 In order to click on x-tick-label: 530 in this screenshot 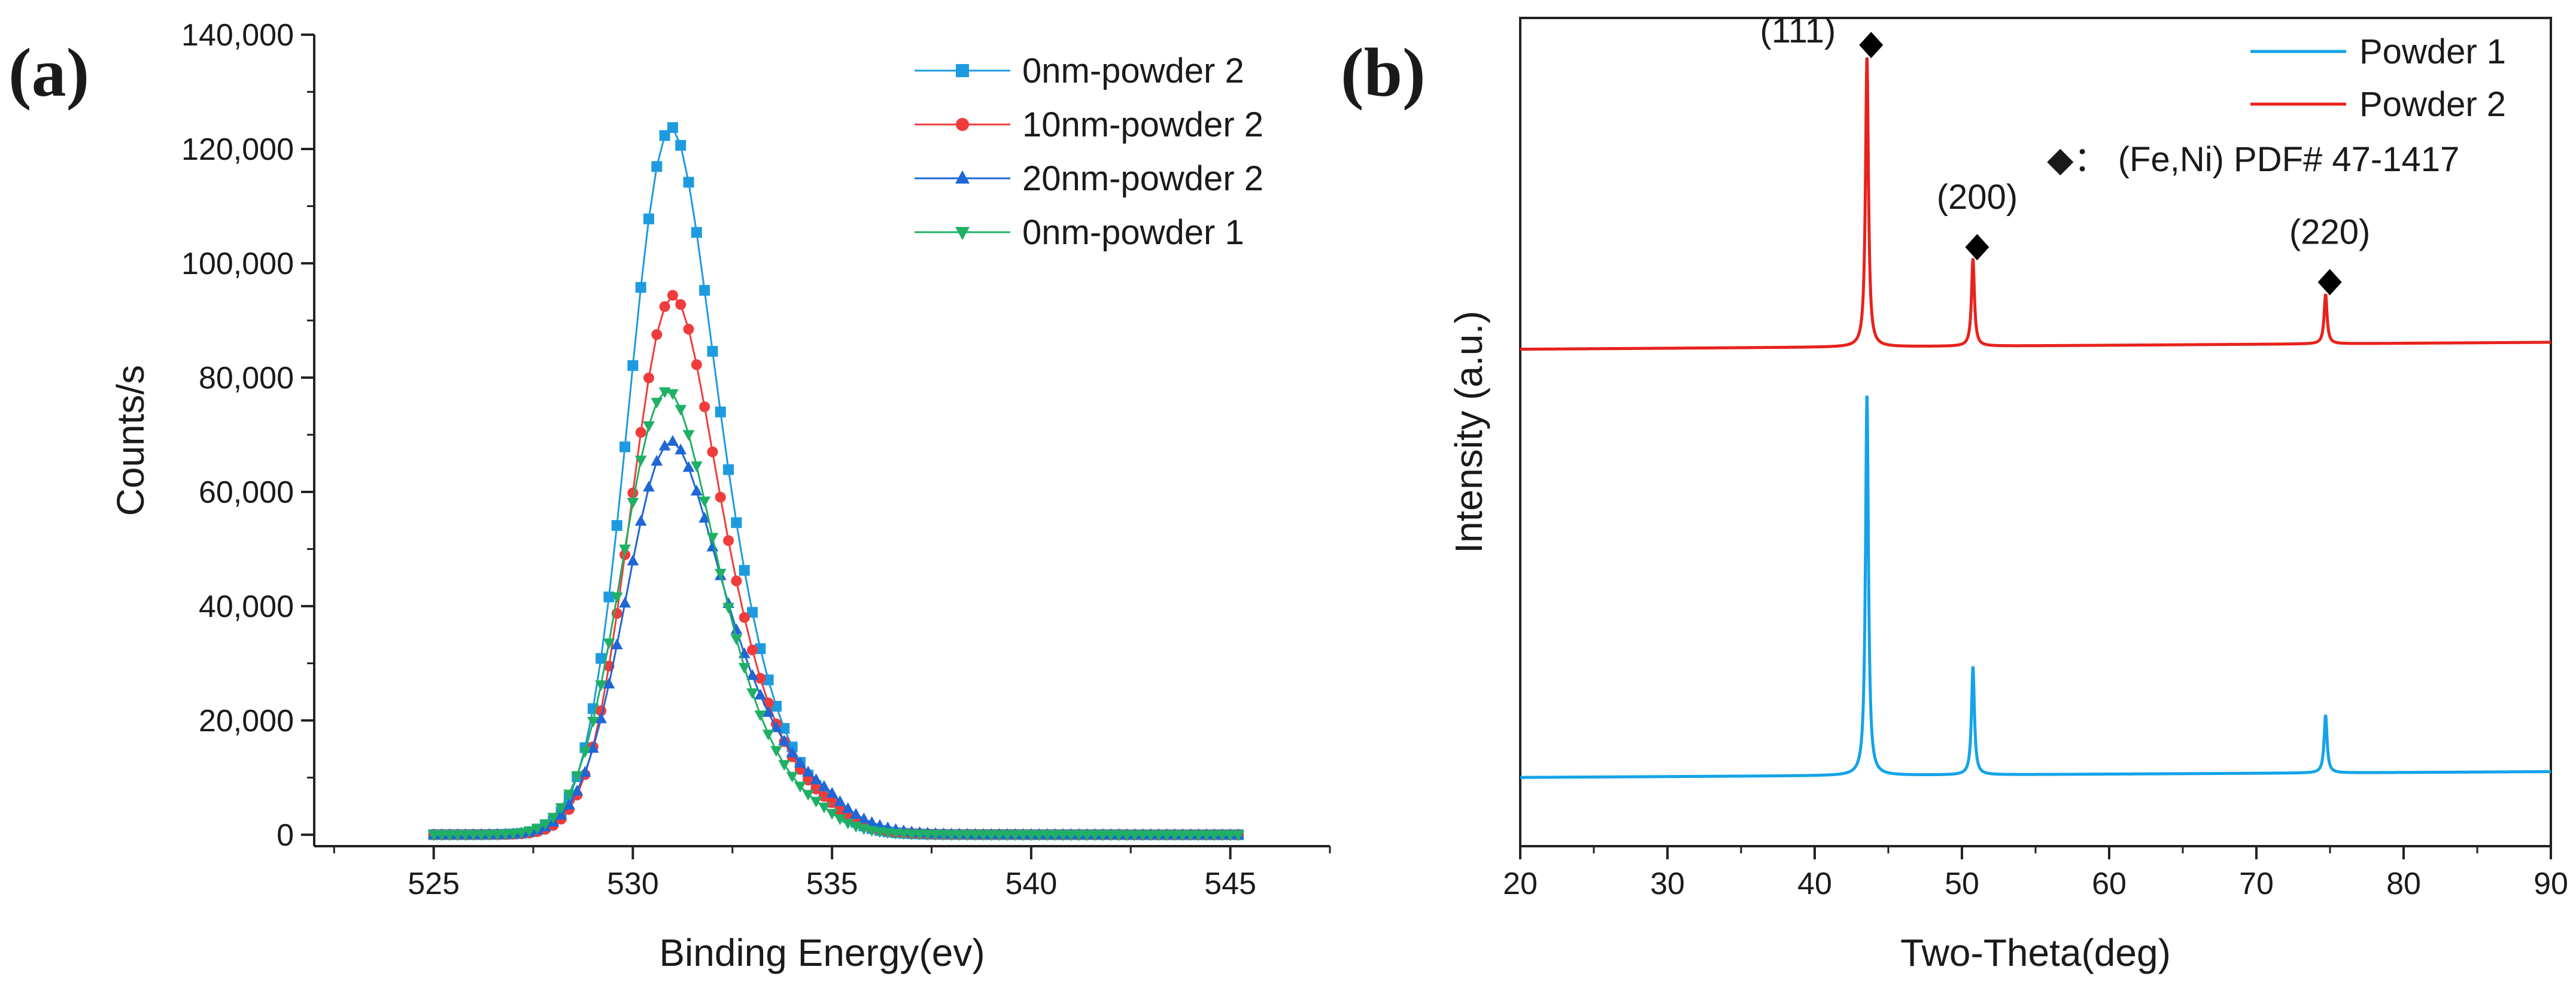, I will do `click(633, 884)`.